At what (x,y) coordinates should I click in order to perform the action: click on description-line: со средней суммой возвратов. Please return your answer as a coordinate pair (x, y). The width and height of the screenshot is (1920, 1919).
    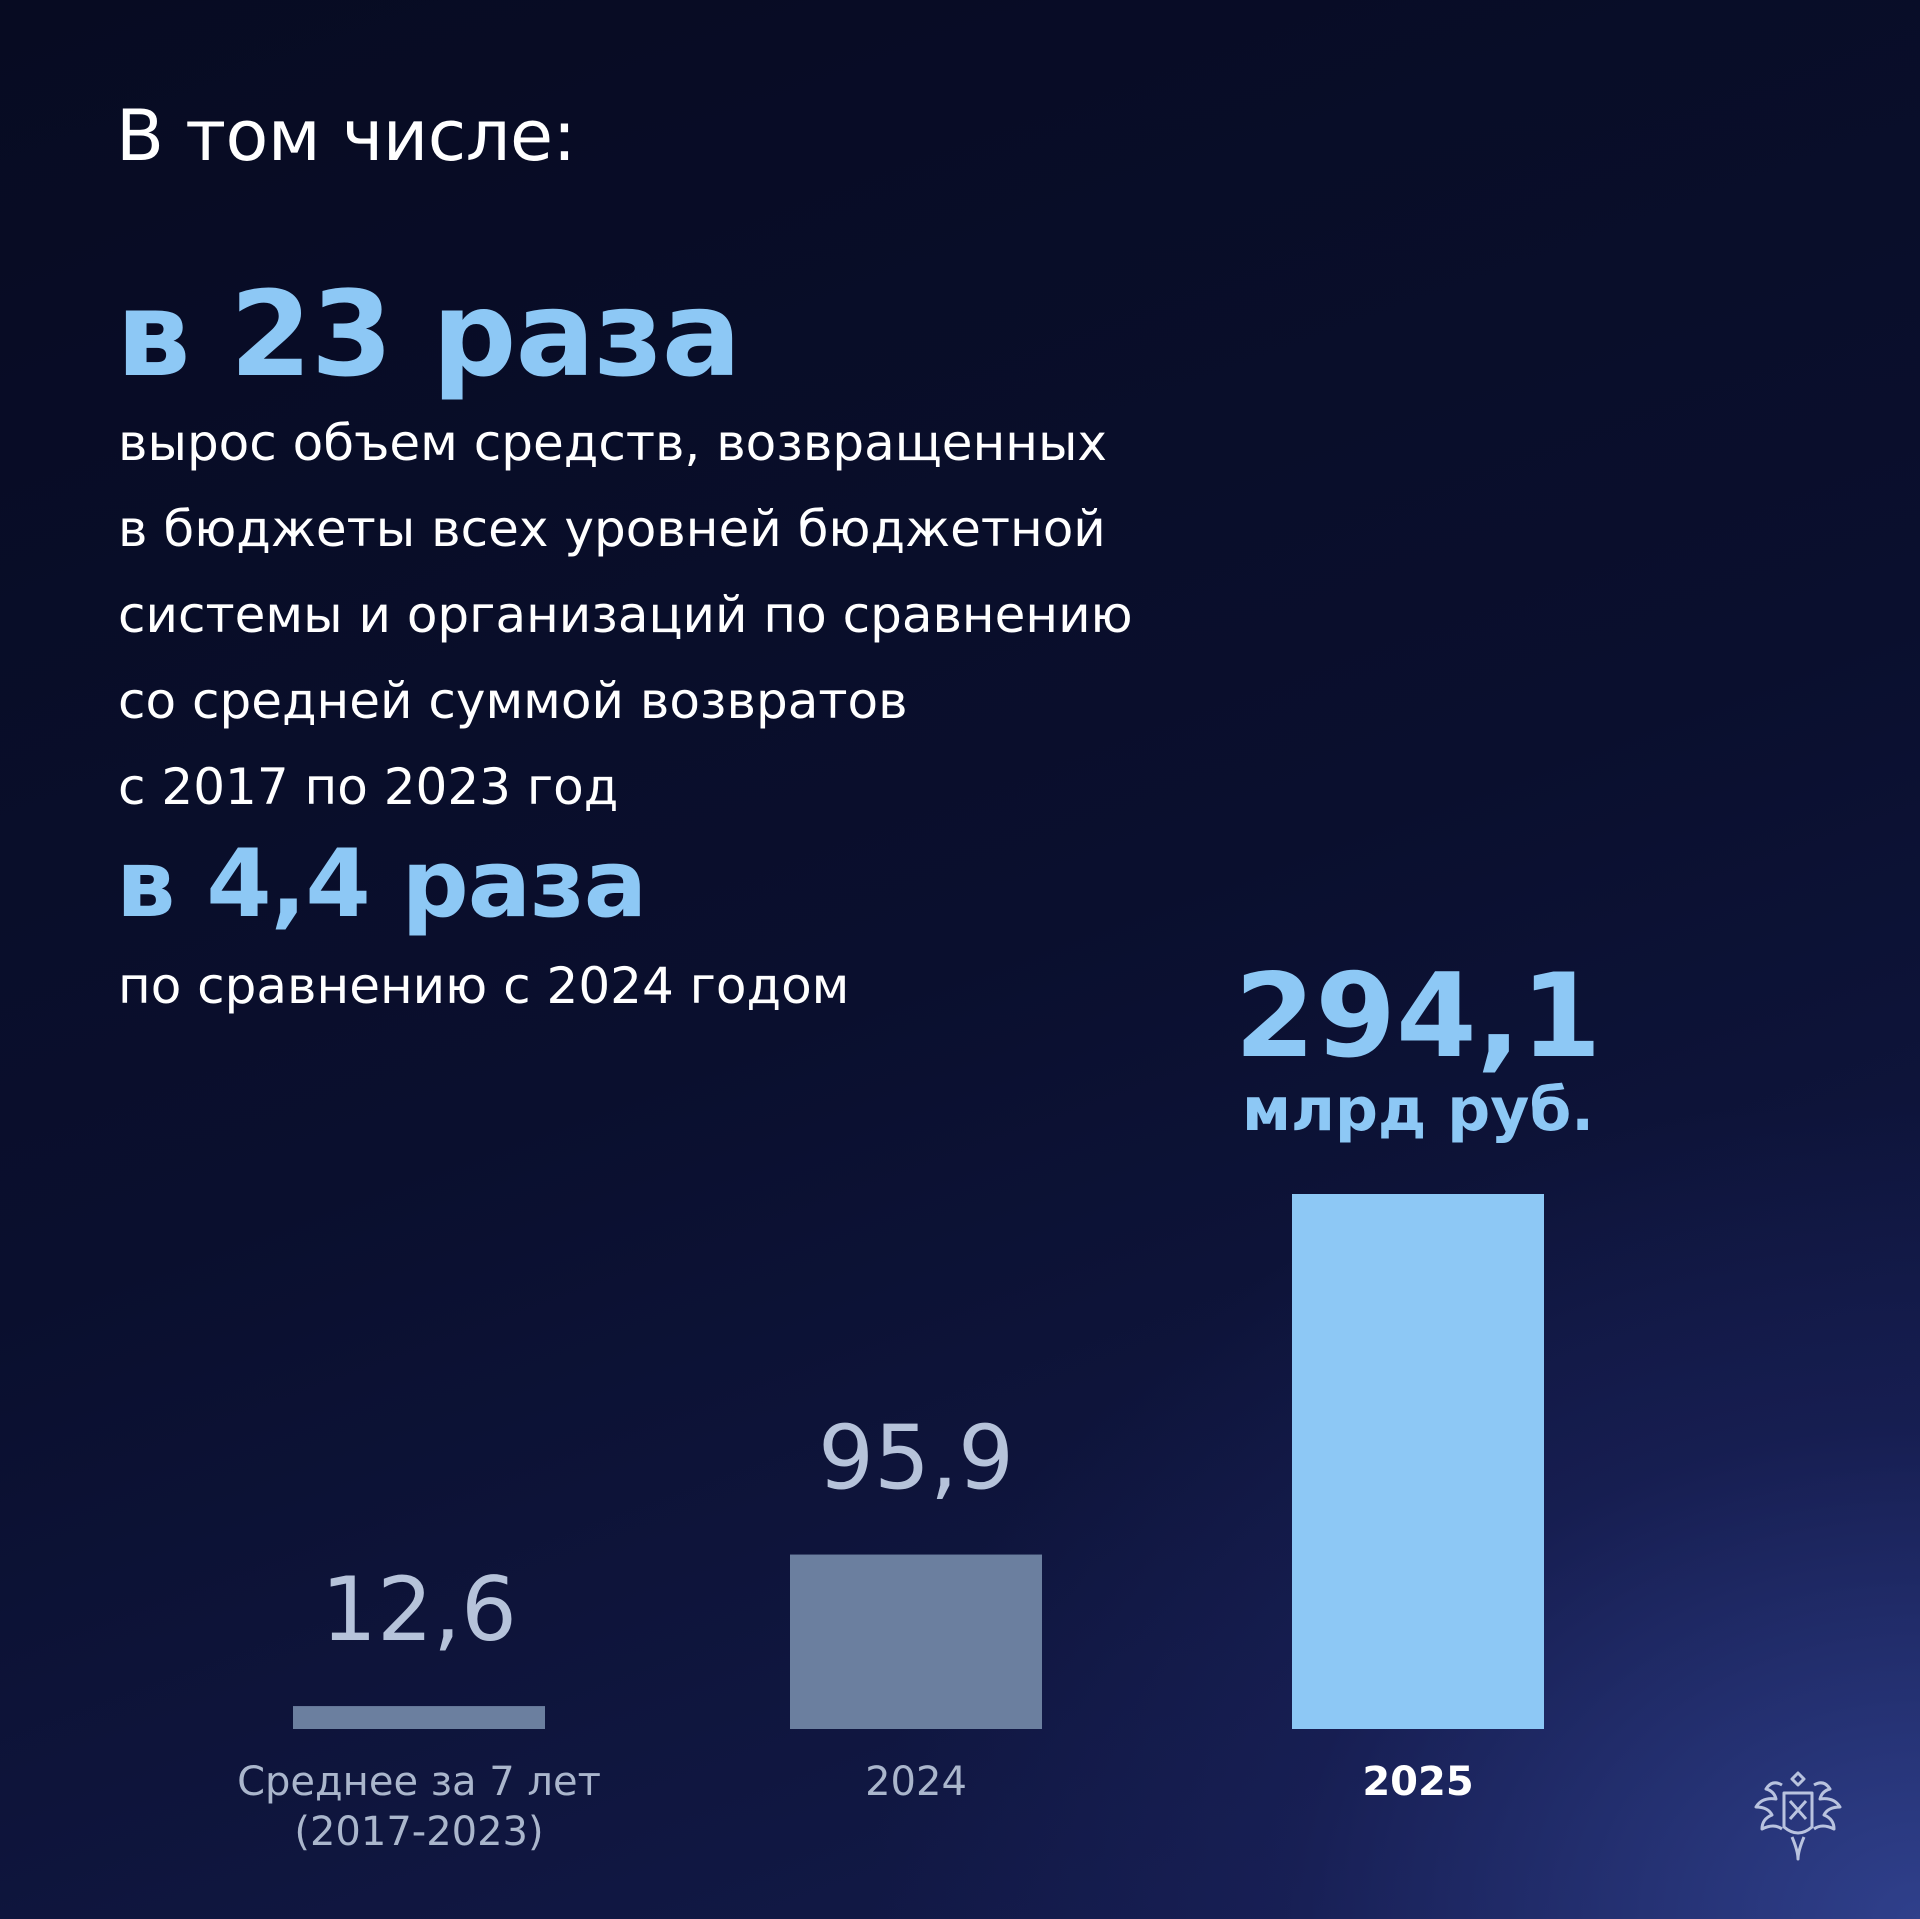
    Looking at the image, I should click on (513, 701).